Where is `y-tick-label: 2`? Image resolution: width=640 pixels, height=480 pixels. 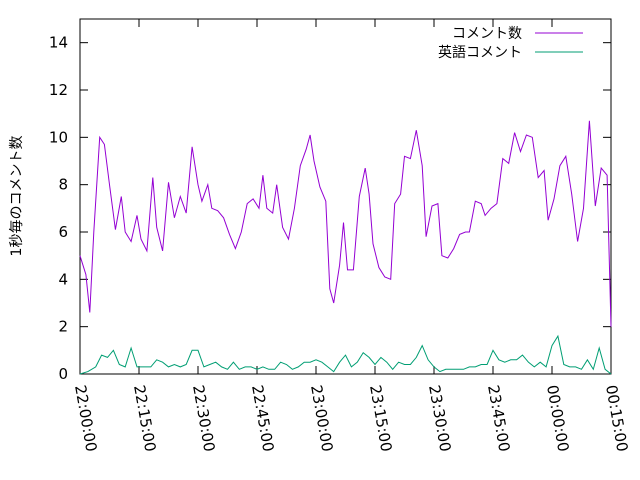 y-tick-label: 2 is located at coordinates (63, 327).